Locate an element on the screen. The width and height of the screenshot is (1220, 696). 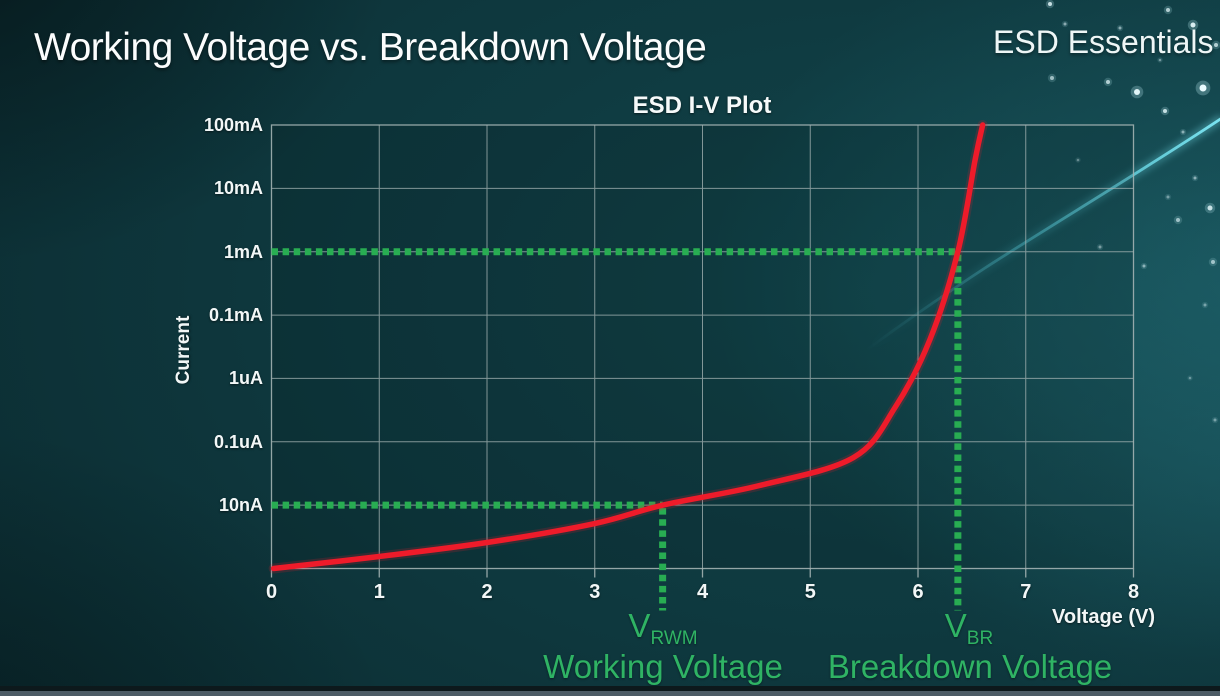
vrwm-subscript: RWM is located at coordinates (674, 638).